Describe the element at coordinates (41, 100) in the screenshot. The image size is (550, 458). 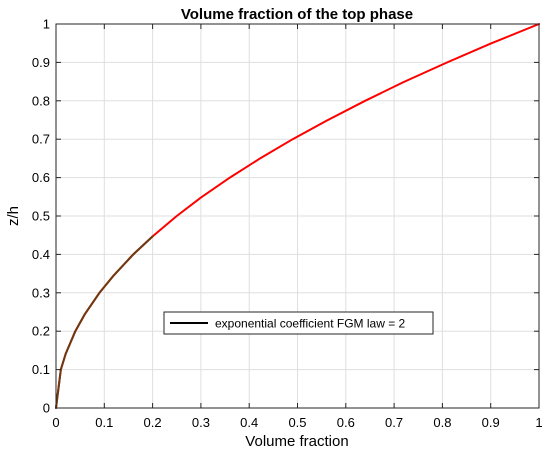
I see `y-tick-label: 0.8` at that location.